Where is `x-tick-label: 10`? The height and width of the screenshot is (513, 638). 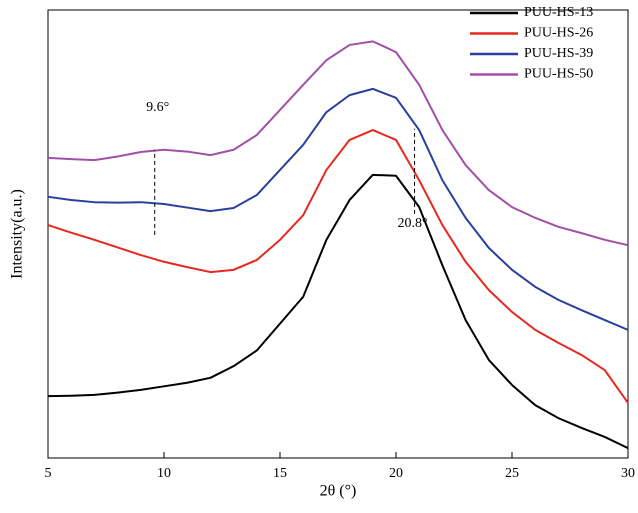
x-tick-label: 10 is located at coordinates (164, 473).